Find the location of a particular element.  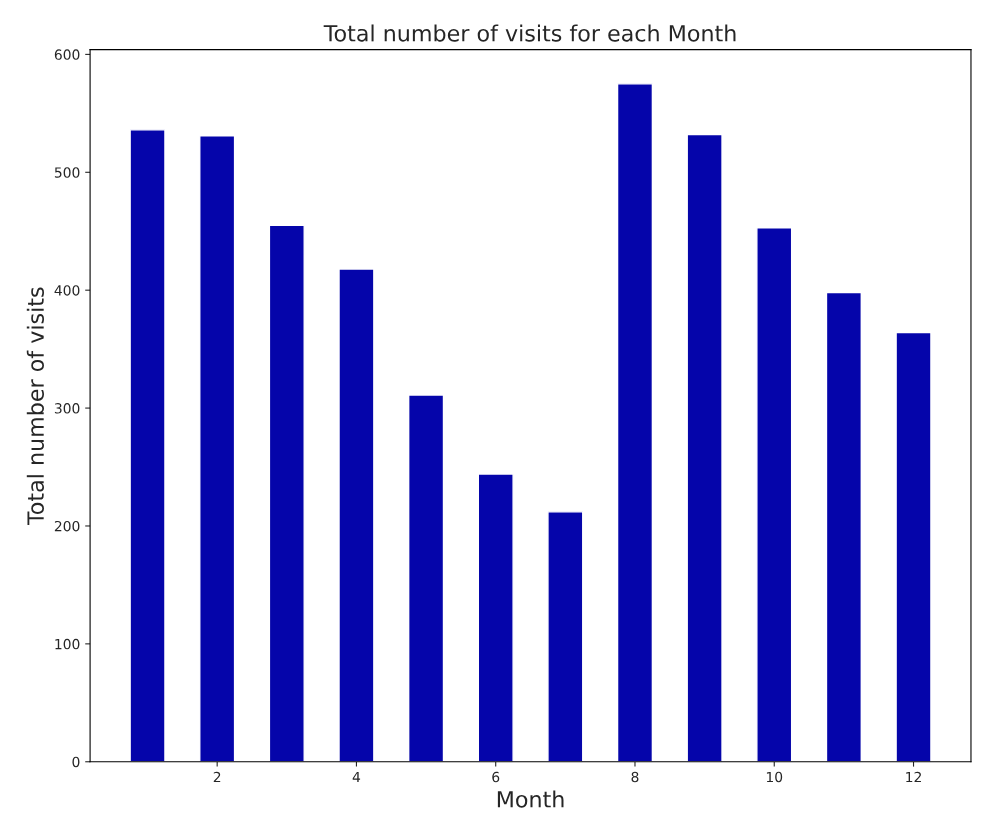

y-axis-title: Total number of visits is located at coordinates (35, 406).